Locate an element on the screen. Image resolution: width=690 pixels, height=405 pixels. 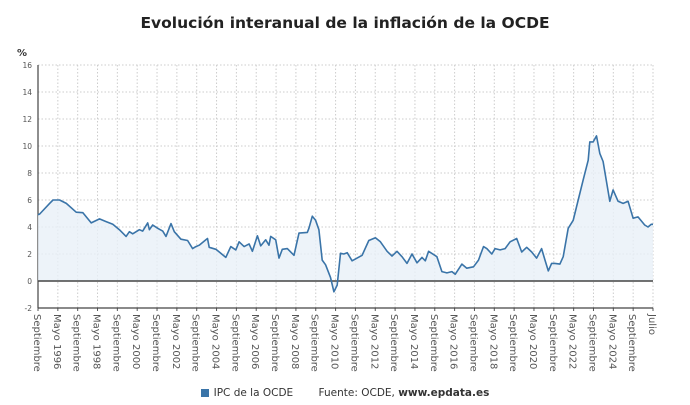
y-tick-label: 10 is located at coordinates (27, 146).